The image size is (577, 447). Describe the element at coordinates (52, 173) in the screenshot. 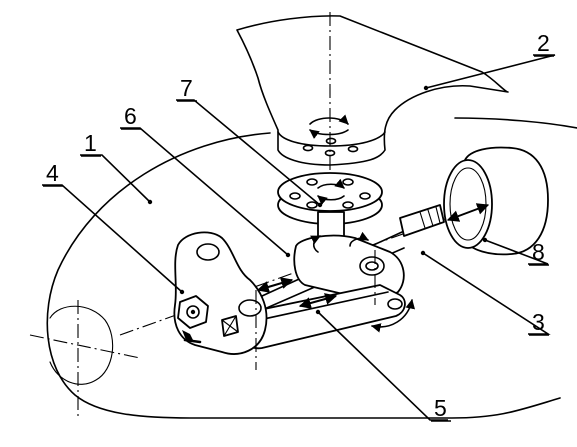

I see `label-4: 4` at that location.